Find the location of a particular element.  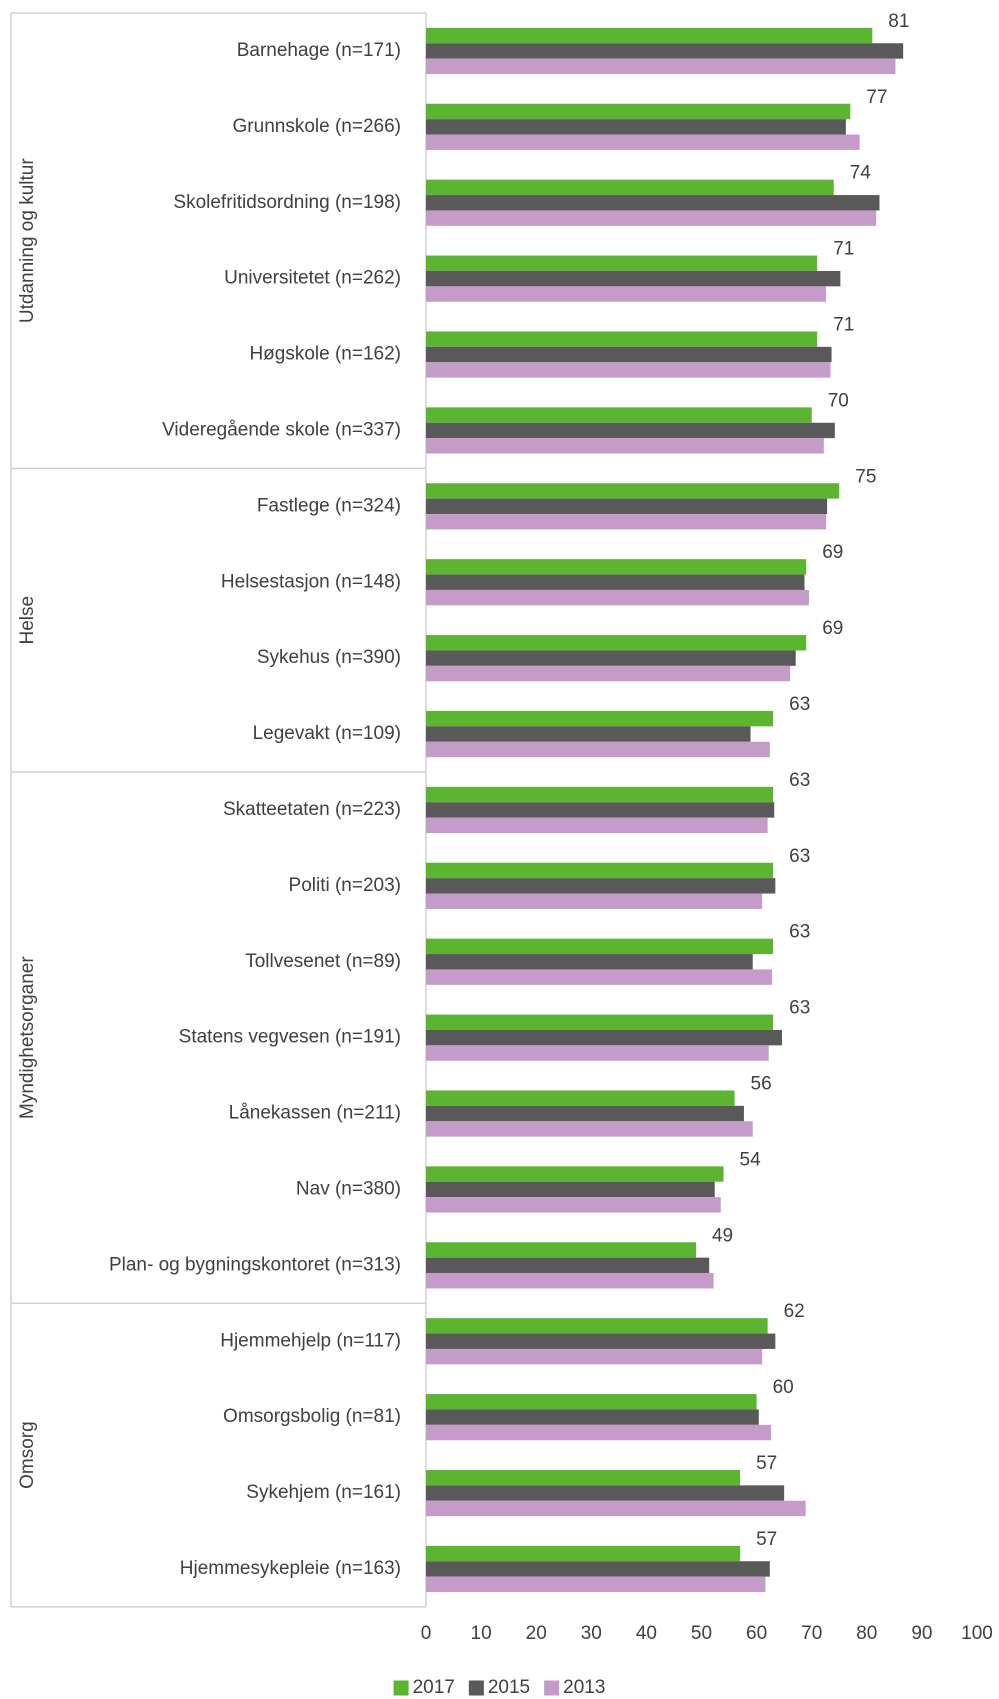

x-tick-label: 20 is located at coordinates (536, 1633).